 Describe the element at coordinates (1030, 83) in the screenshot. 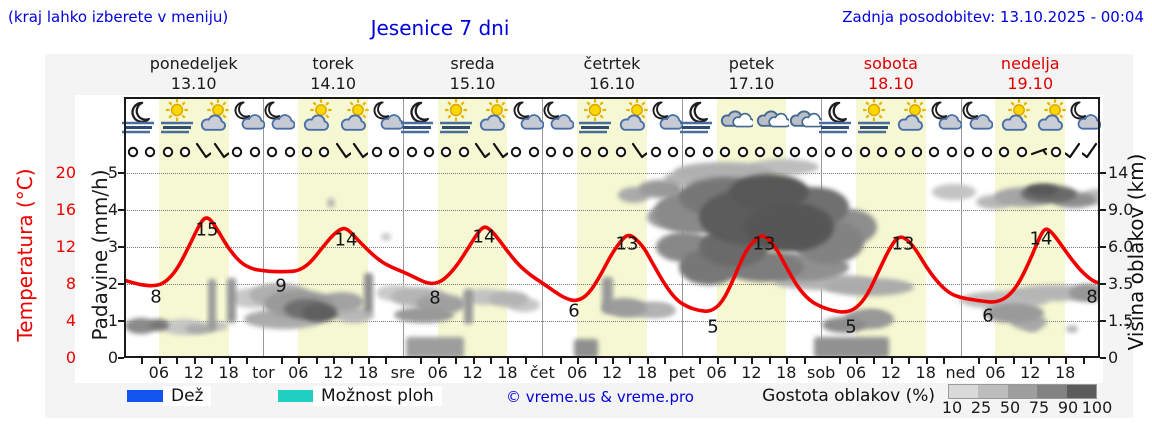

I see `day-date: 19.10` at that location.